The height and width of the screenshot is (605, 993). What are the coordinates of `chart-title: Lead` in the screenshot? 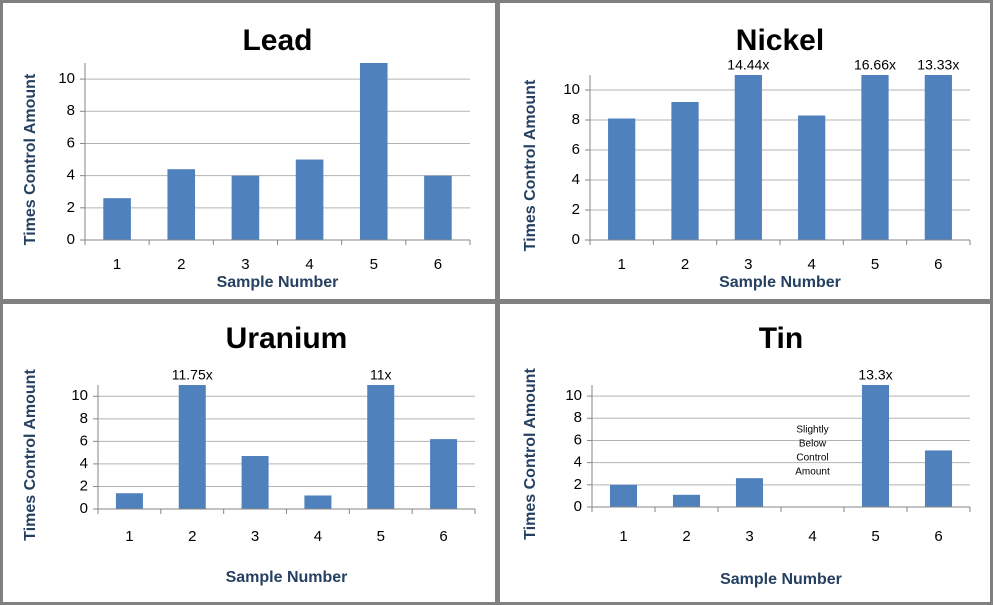 It's located at (277, 40).